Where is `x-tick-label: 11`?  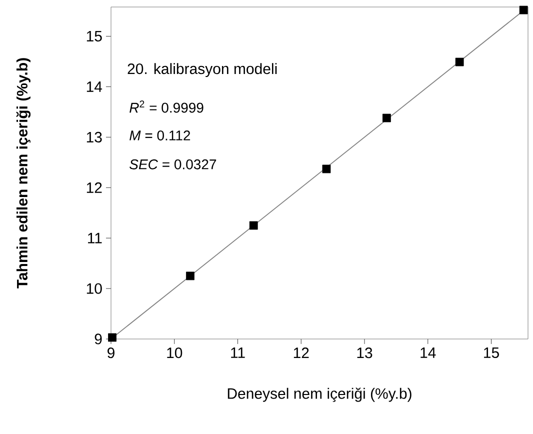 x-tick-label: 11 is located at coordinates (238, 353).